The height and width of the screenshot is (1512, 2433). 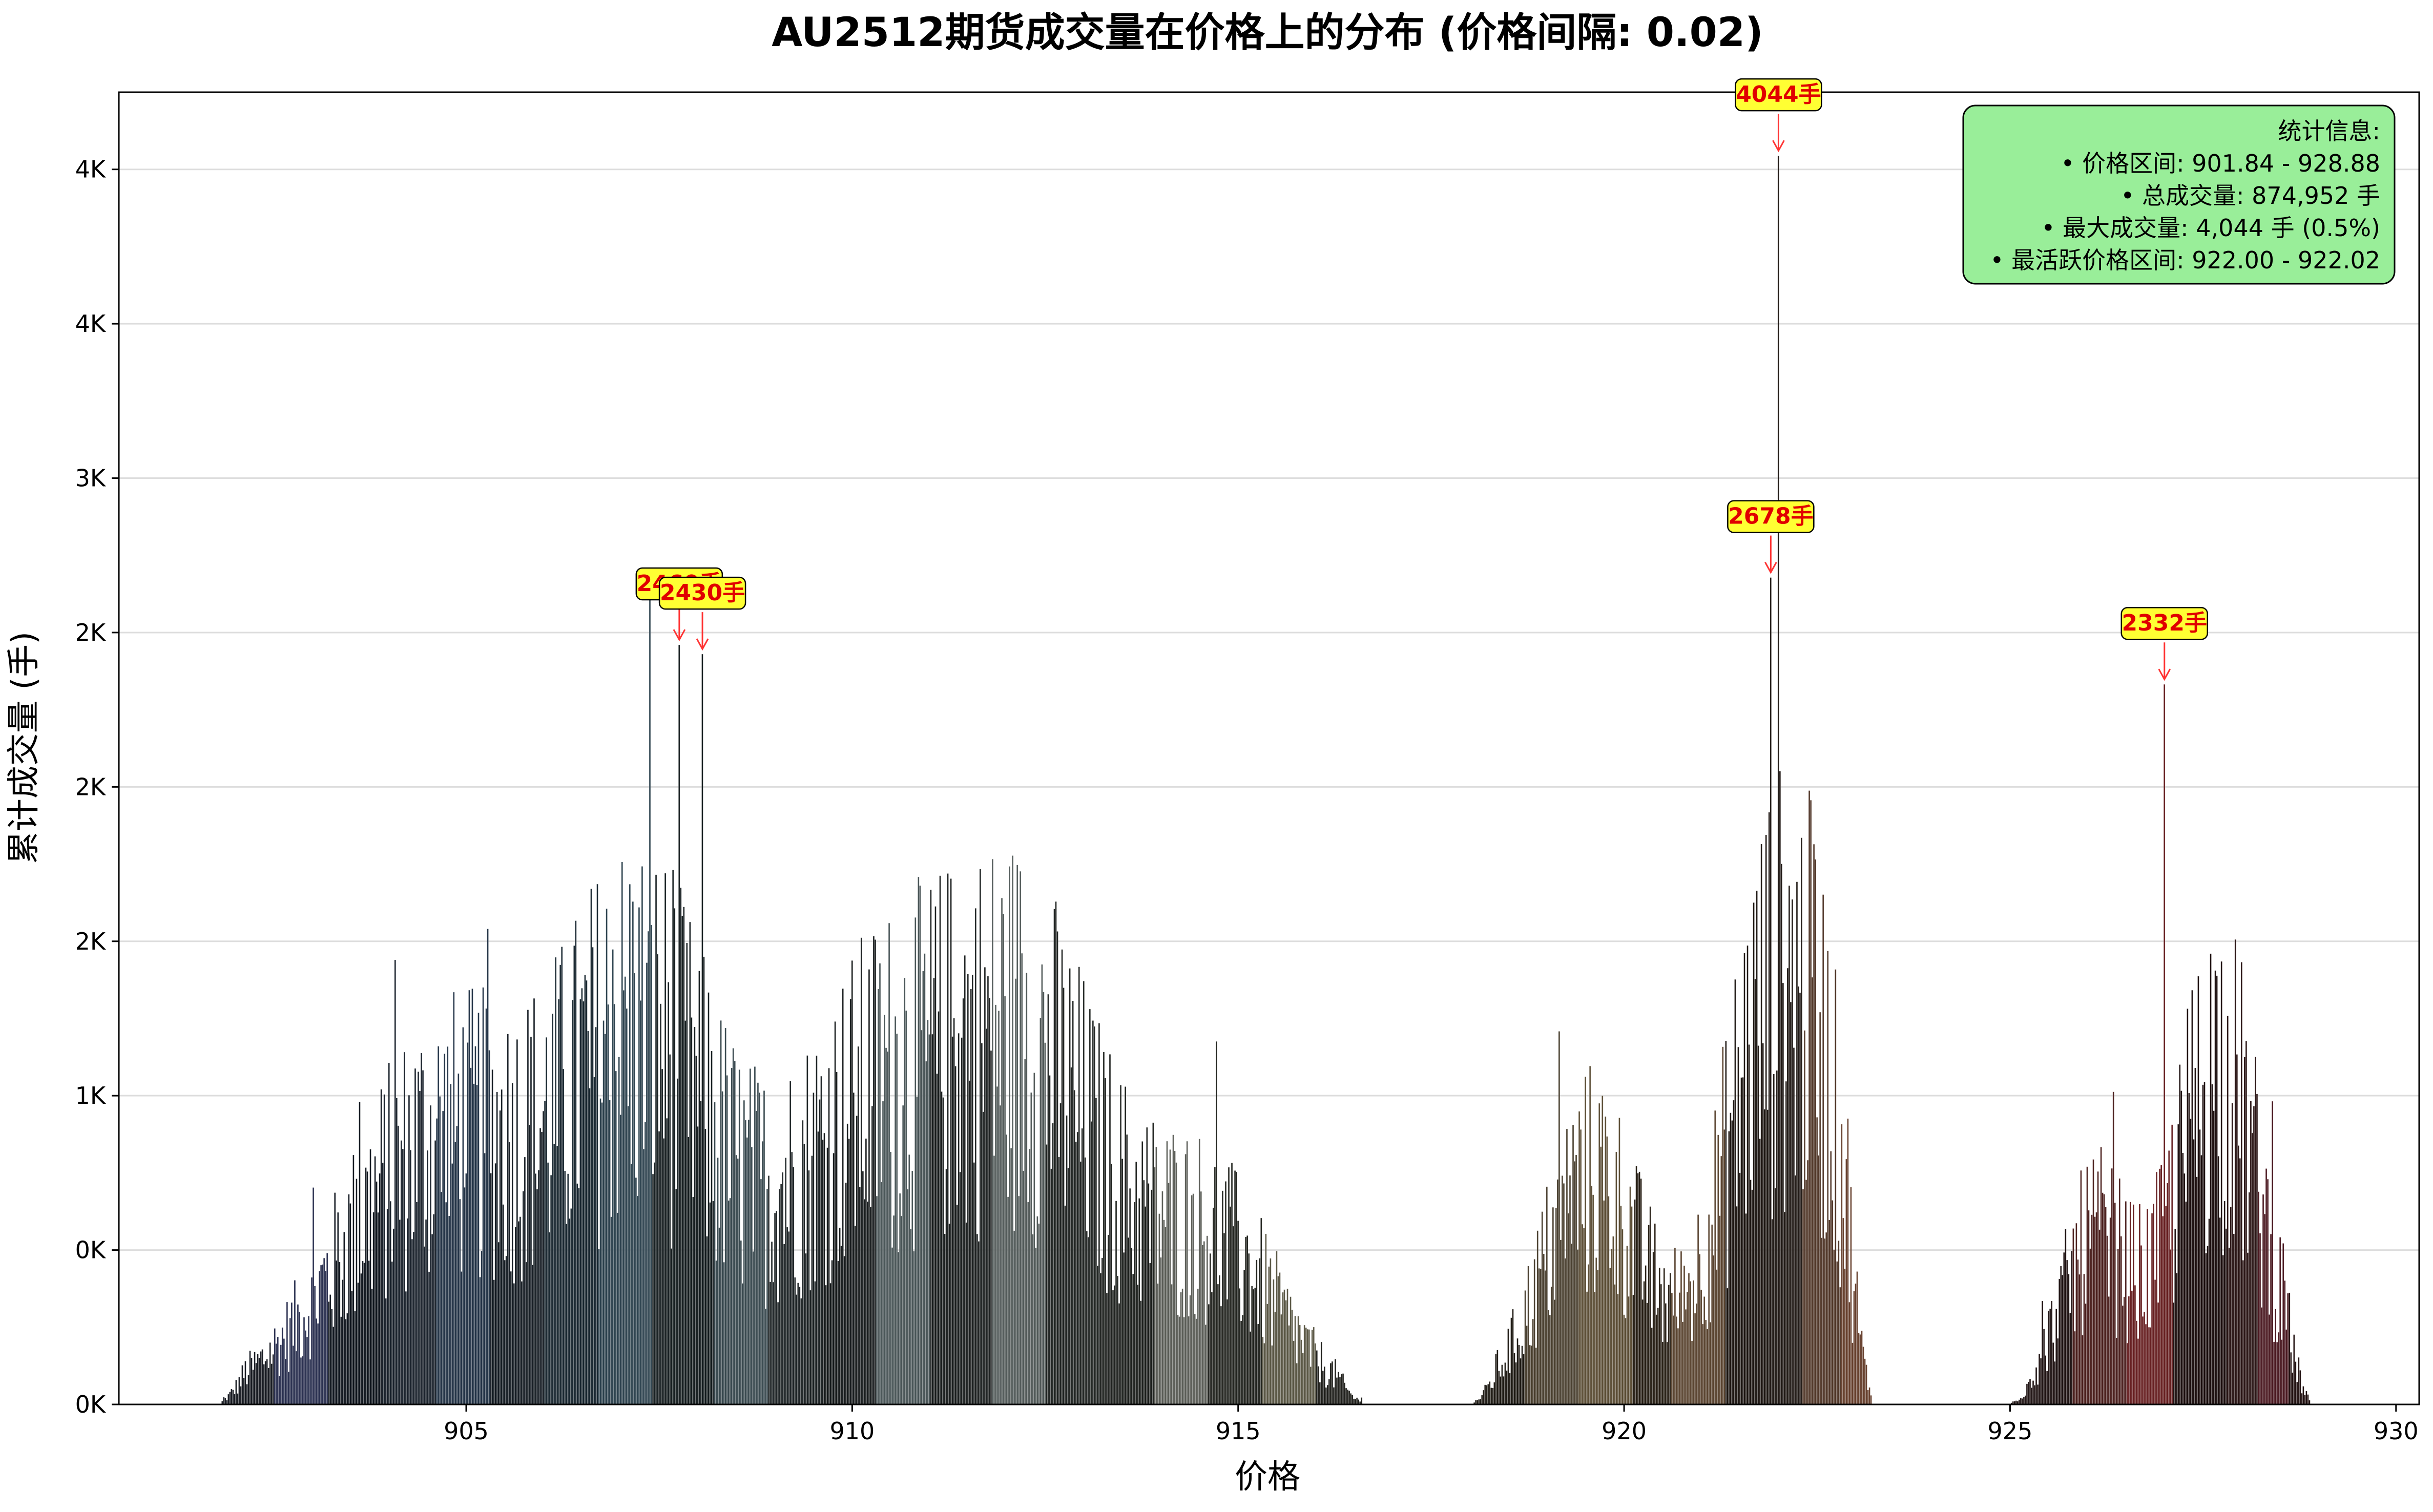 What do you see at coordinates (1771, 567) in the screenshot?
I see `arrow-head` at bounding box center [1771, 567].